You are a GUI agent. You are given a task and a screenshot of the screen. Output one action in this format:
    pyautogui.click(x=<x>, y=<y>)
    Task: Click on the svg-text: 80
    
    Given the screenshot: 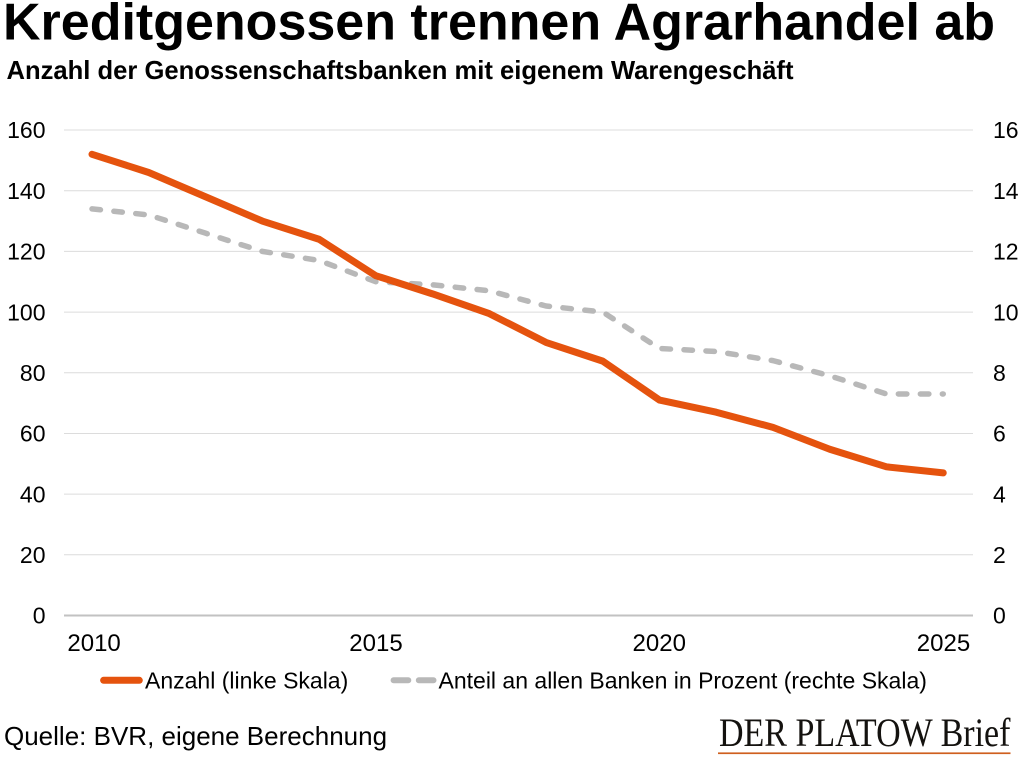 What is the action you would take?
    pyautogui.click(x=33, y=373)
    